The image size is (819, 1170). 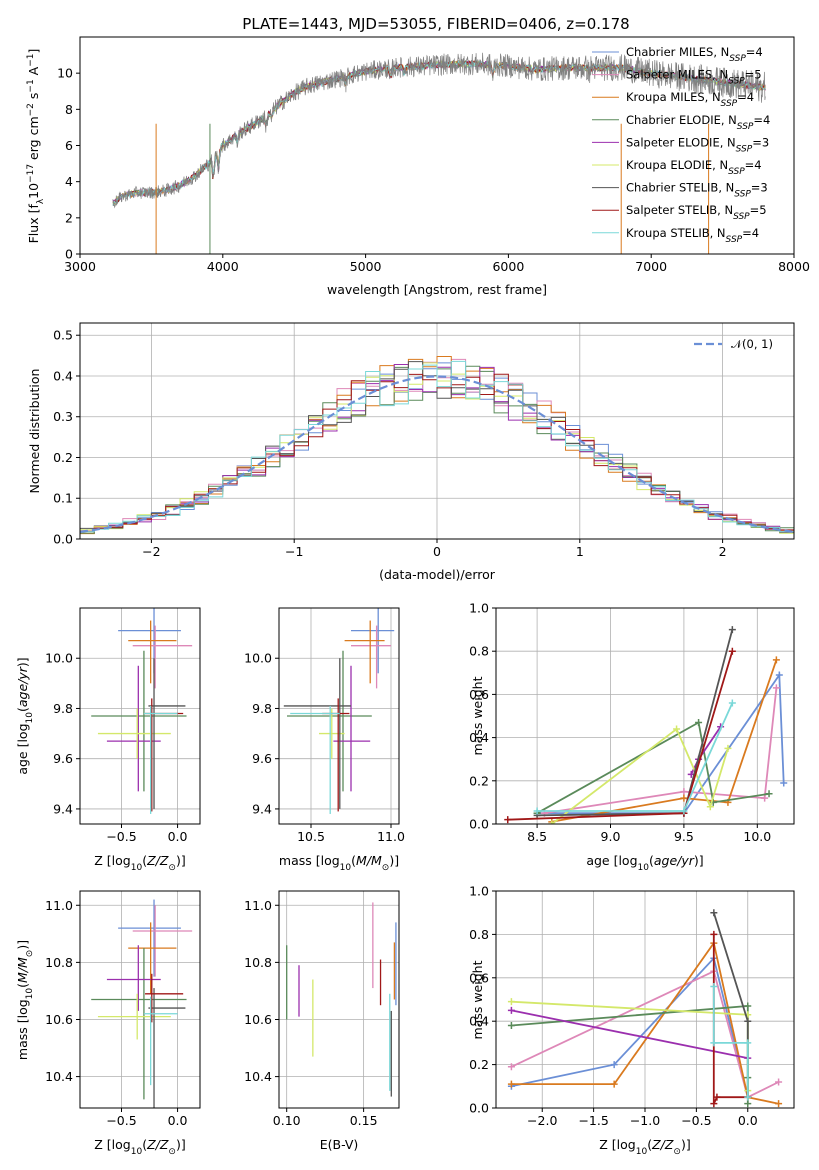 I want to click on x-tick-label: −2, so click(x=151, y=551).